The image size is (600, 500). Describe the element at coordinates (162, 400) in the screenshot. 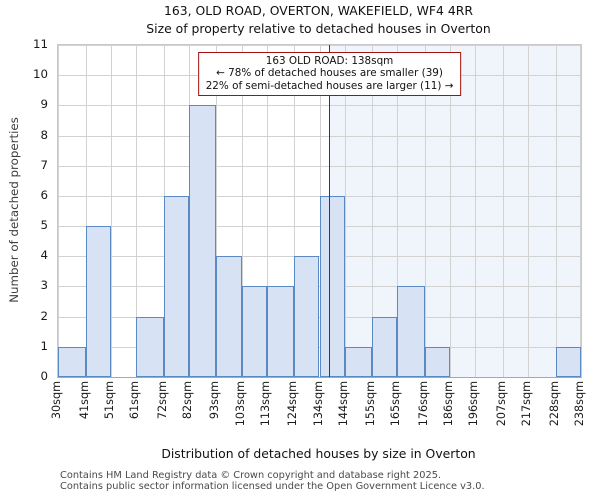

I see `x-tick-label: 72sqm` at that location.